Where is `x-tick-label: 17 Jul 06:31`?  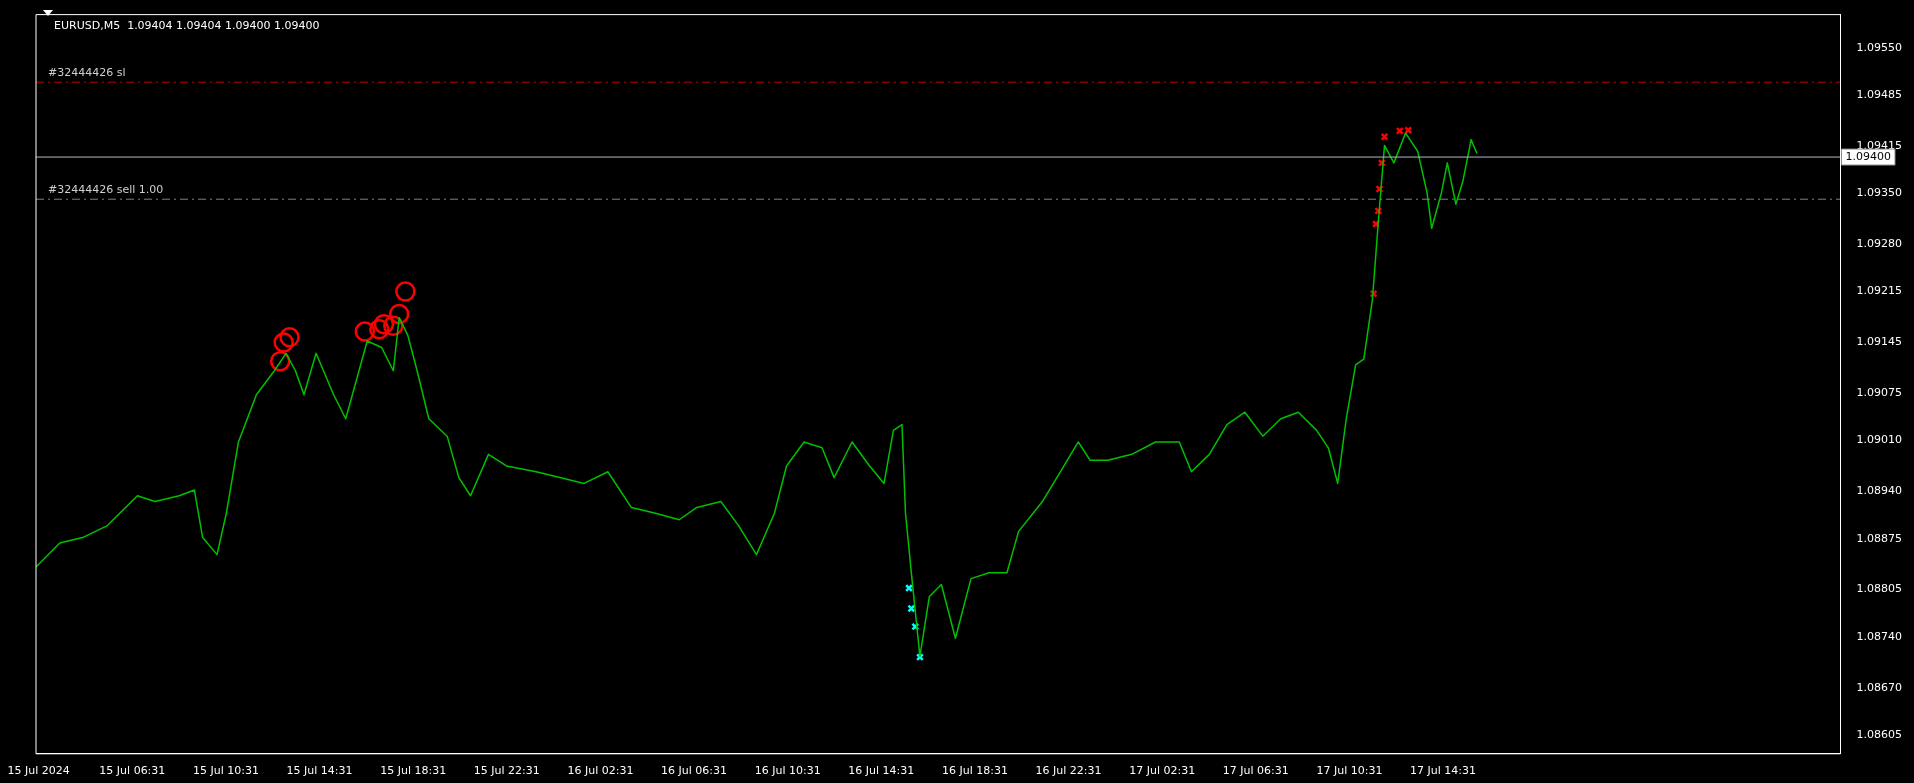 x-tick-label: 17 Jul 06:31 is located at coordinates (1255, 771).